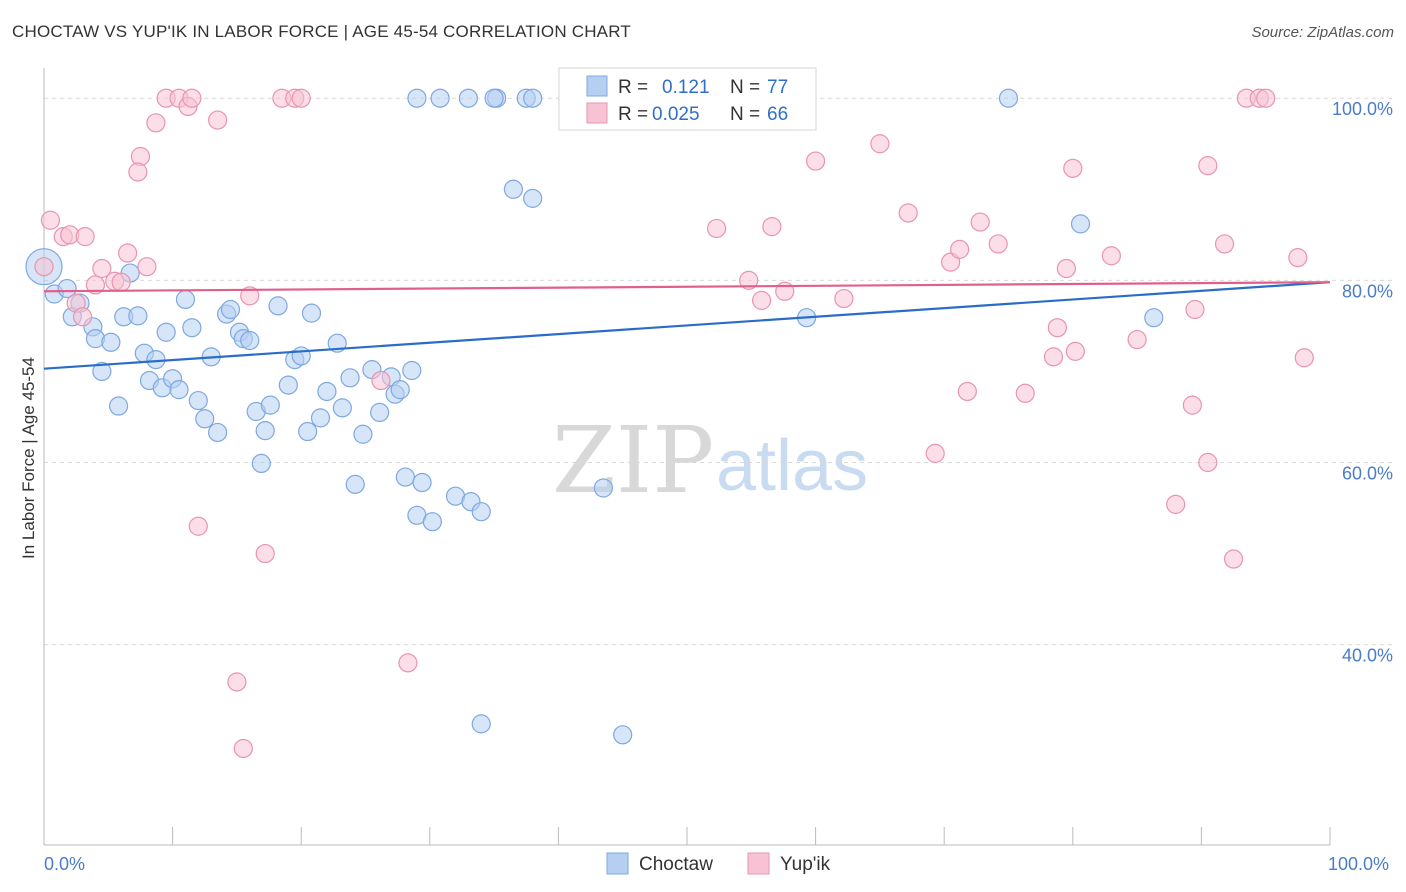 The width and height of the screenshot is (1406, 892). What do you see at coordinates (745, 87) in the screenshot?
I see `legend-n-label-choctaw: N =` at bounding box center [745, 87].